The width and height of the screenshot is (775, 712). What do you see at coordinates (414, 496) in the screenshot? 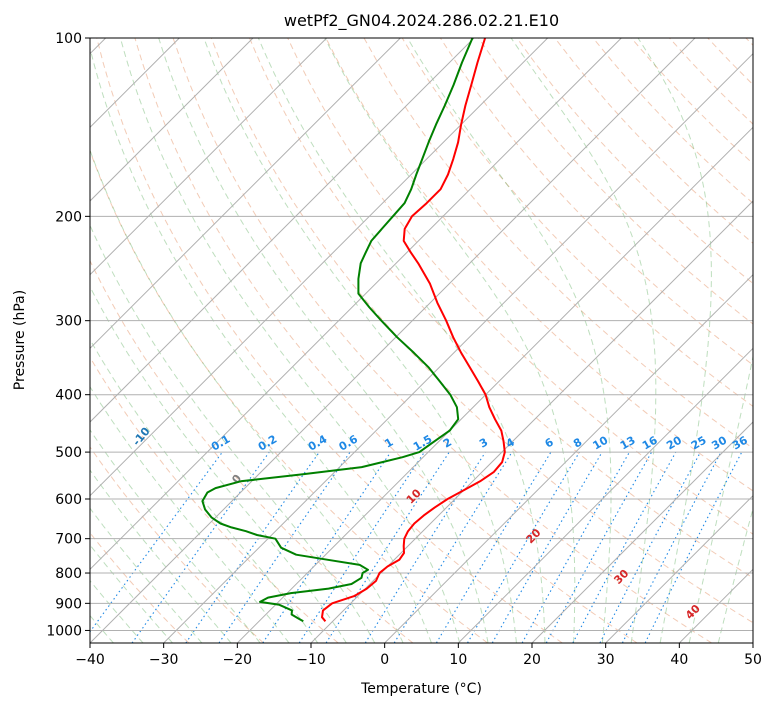
I see `moist-adiabat-label: 10` at bounding box center [414, 496].